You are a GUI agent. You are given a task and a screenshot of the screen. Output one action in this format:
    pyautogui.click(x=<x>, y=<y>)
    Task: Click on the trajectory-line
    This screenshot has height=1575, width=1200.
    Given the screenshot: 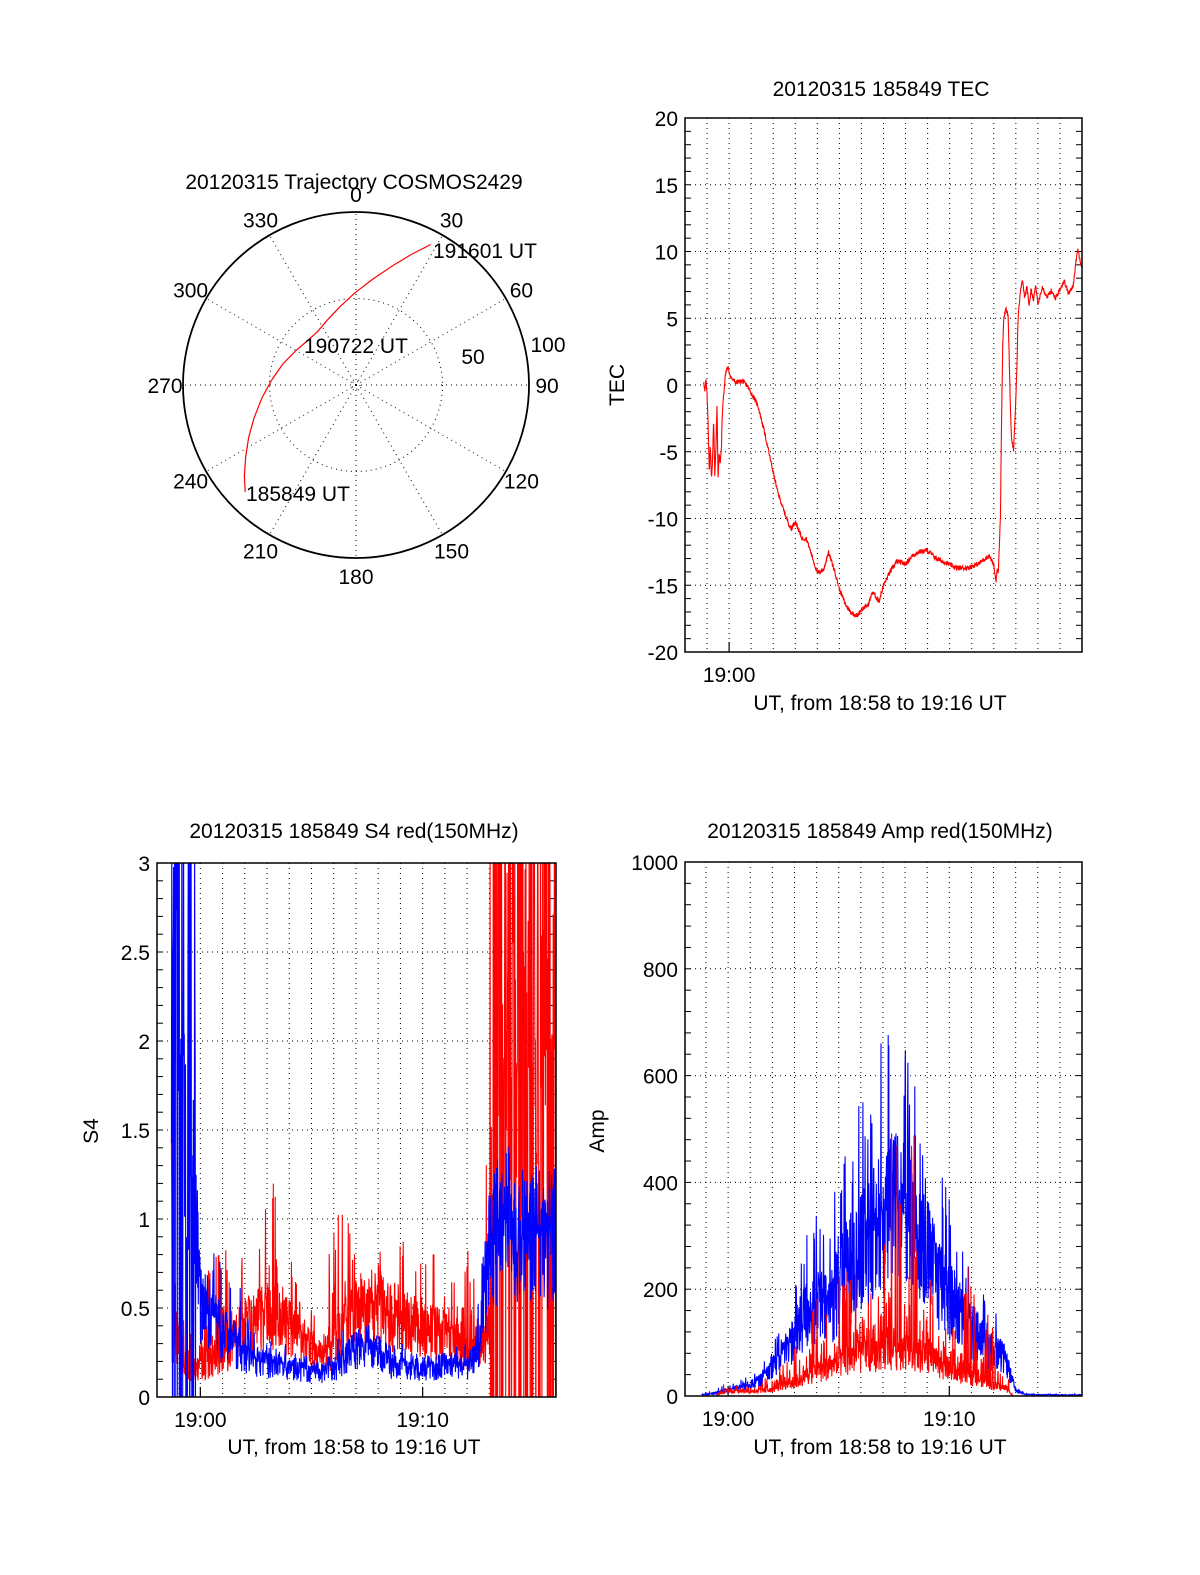 What is the action you would take?
    pyautogui.click(x=337, y=368)
    